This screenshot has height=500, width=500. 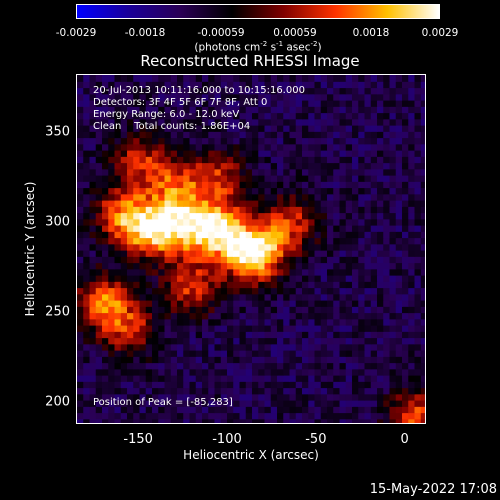 What do you see at coordinates (199, 90) in the screenshot?
I see `annotation-time-range: 20-Jul-2013 10:11:16.000 to 10:15:16.000` at bounding box center [199, 90].